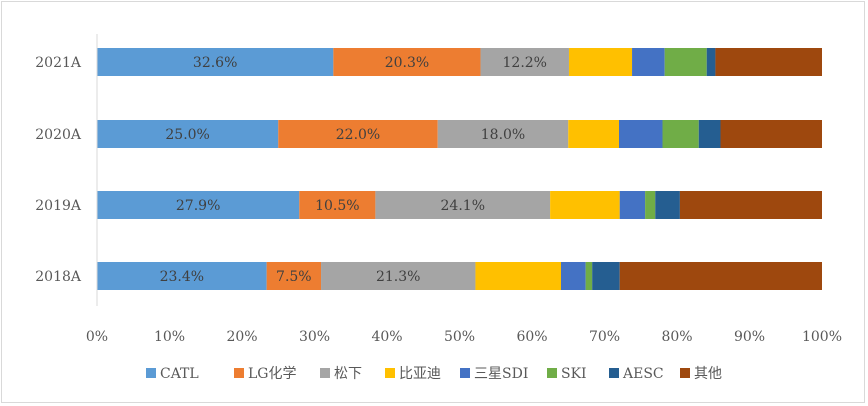 The height and width of the screenshot is (406, 868). I want to click on bar-2019A-三星SDI, so click(632, 205).